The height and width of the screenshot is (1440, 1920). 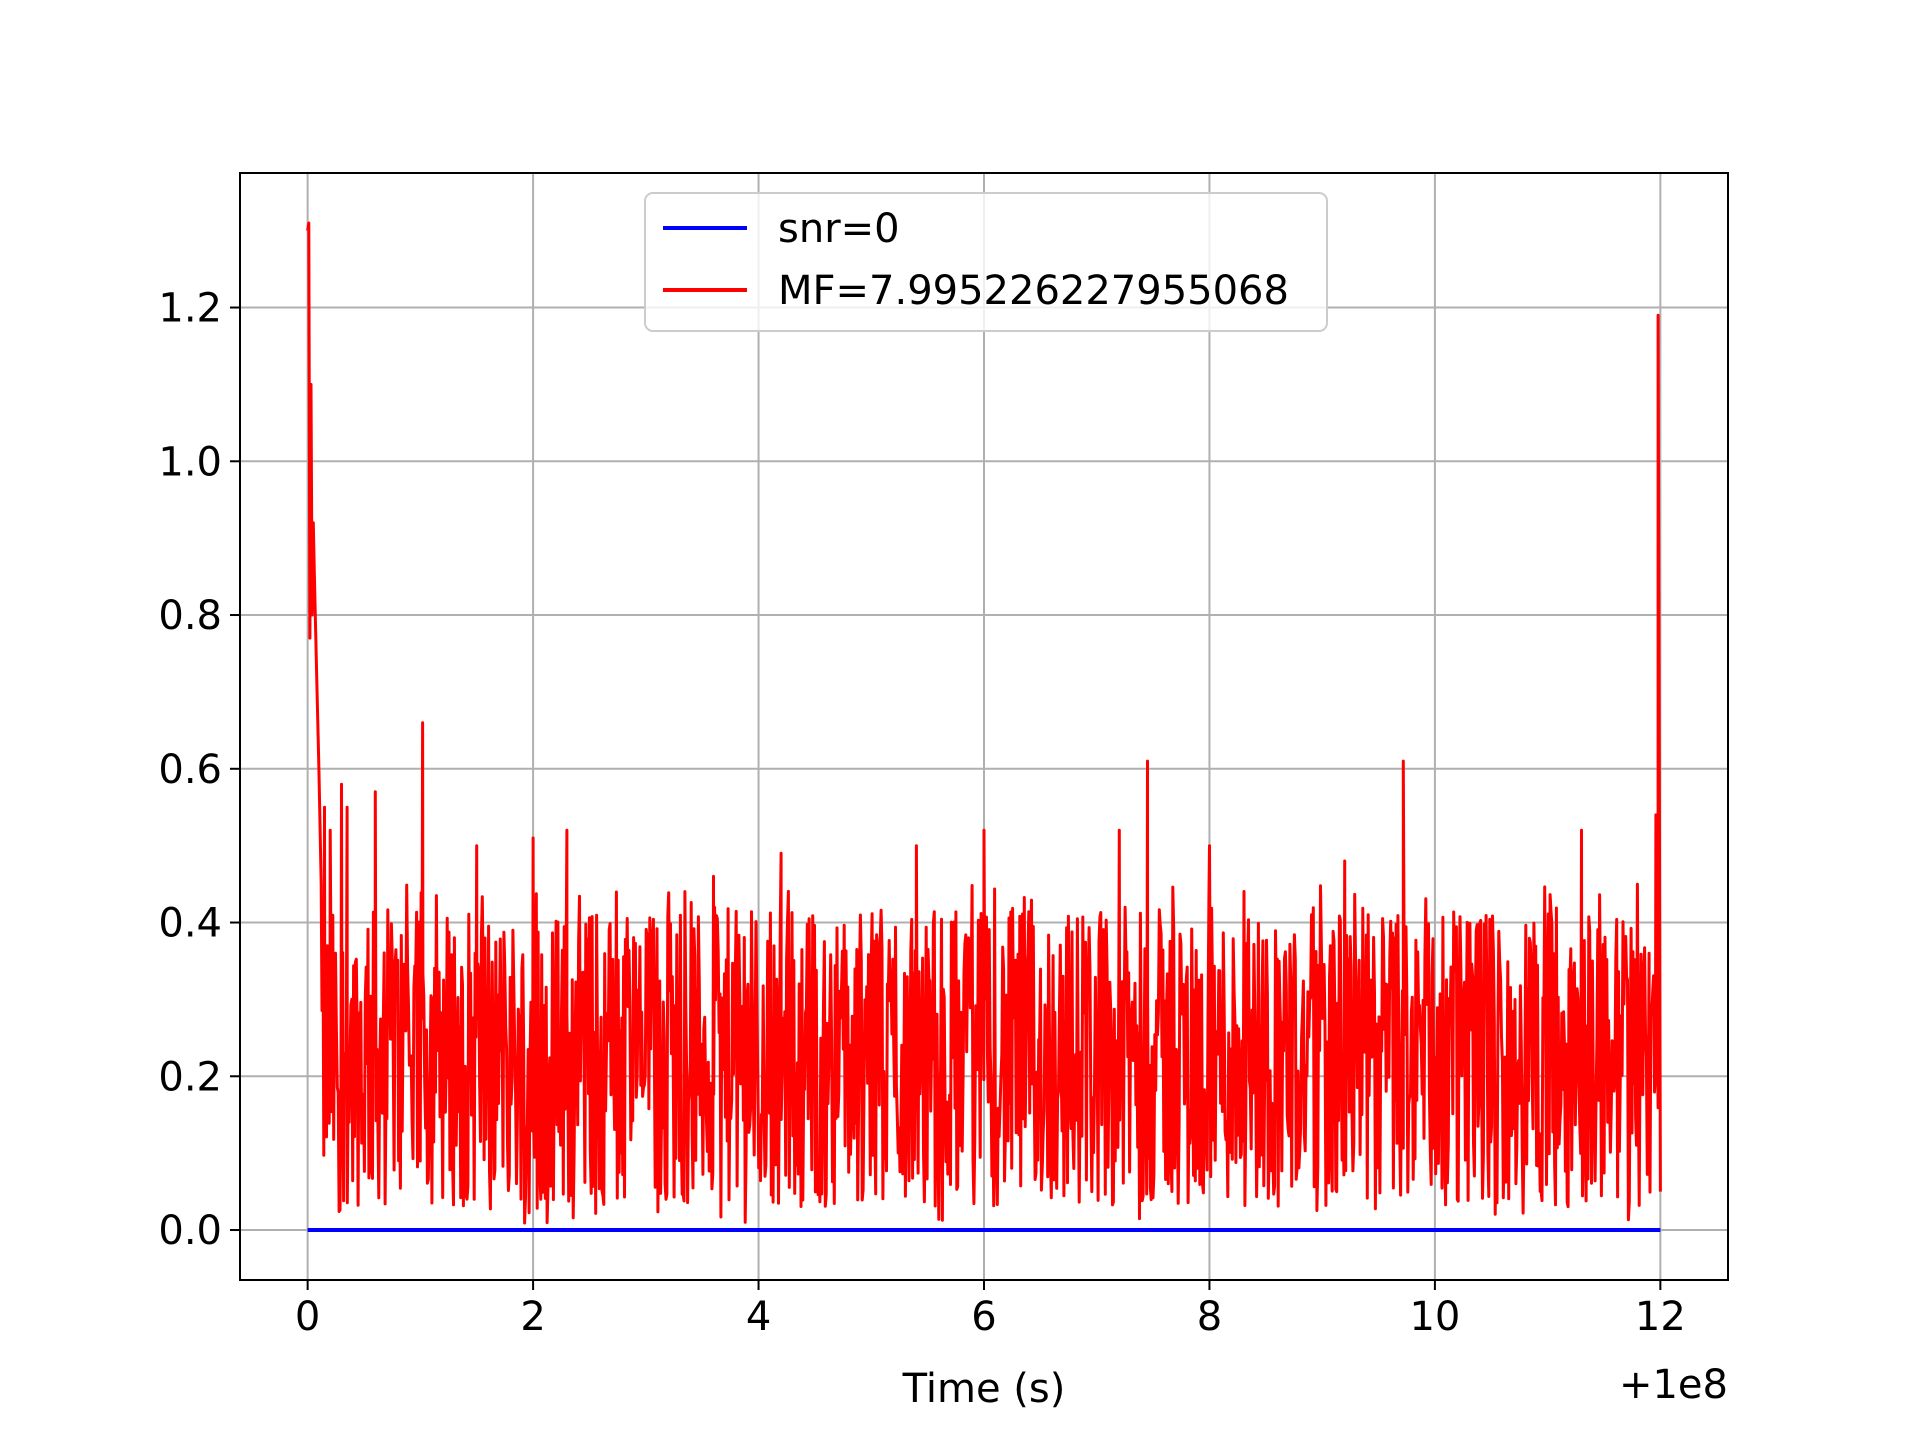 I want to click on y-tick-label: 0.0, so click(x=190, y=1231).